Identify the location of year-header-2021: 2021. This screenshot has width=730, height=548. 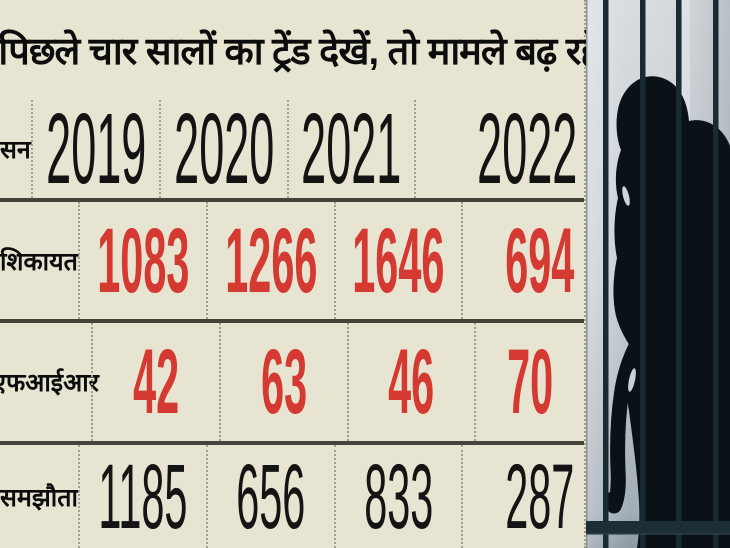
(351, 149).